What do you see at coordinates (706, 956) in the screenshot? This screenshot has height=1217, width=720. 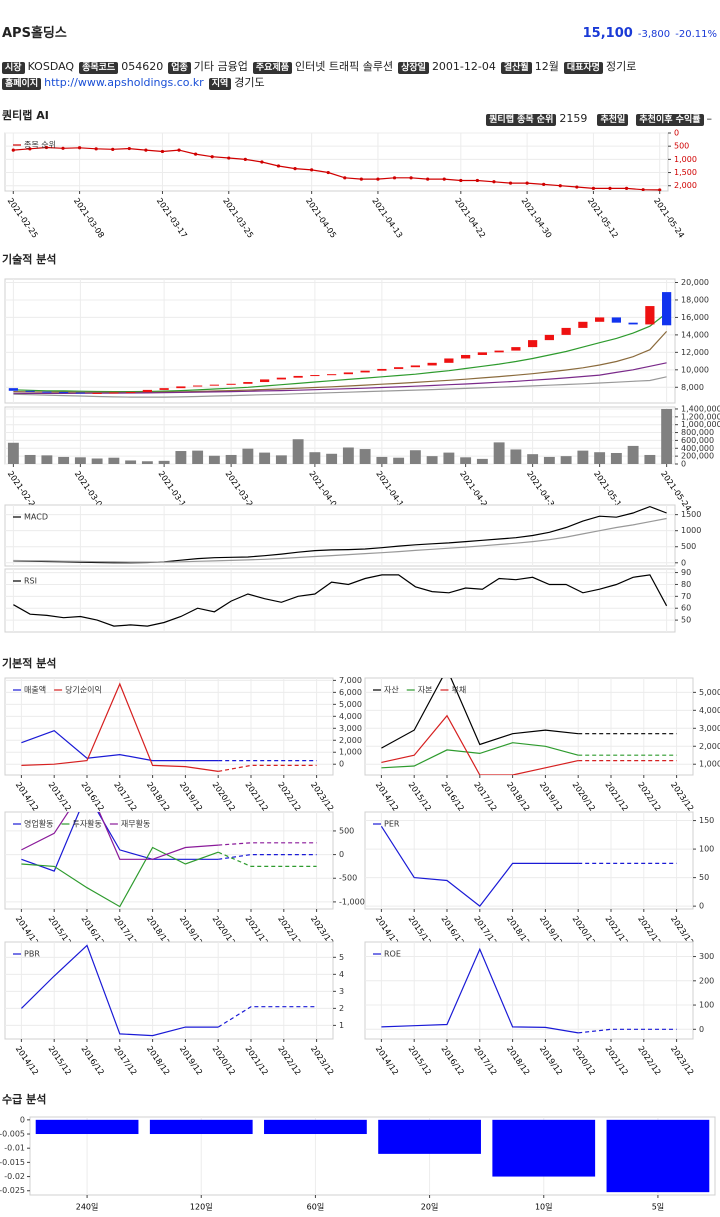 I see `y-tick-label: 300` at bounding box center [706, 956].